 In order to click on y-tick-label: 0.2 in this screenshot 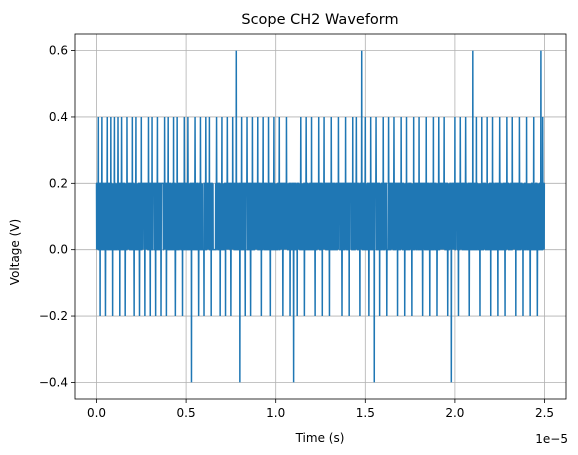, I will do `click(58, 183)`.